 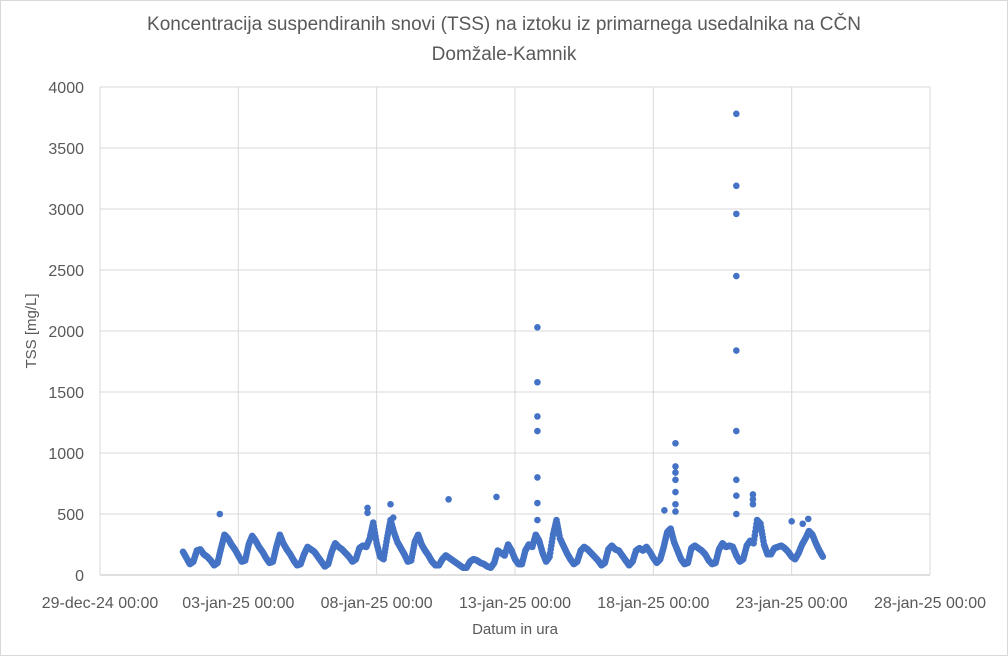 I want to click on x-tick-label: 23-jan-25 00:00, so click(x=792, y=603).